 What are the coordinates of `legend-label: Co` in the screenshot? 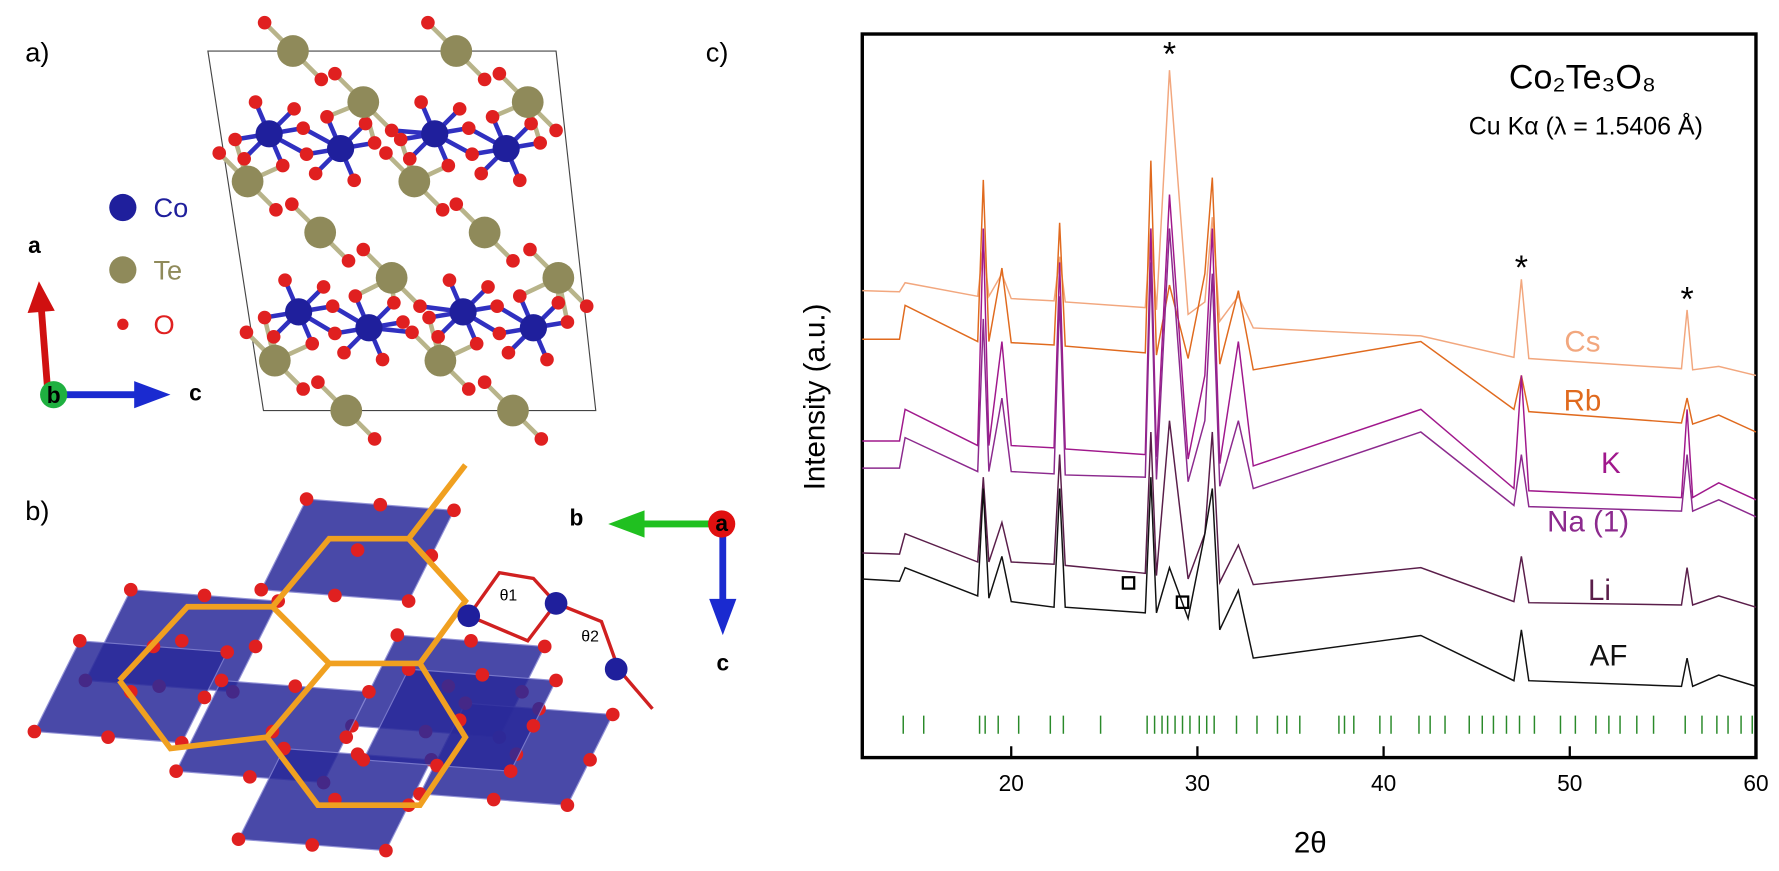 It's located at (170, 207).